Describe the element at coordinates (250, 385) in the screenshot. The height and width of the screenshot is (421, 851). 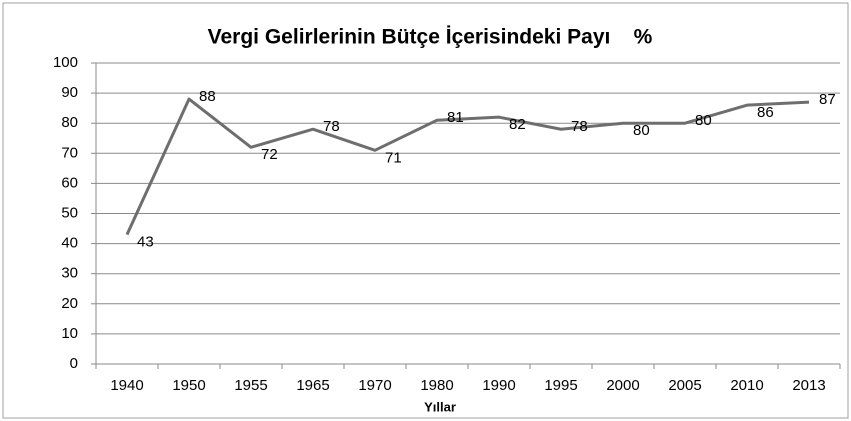
I see `x-tick-label: 1955` at that location.